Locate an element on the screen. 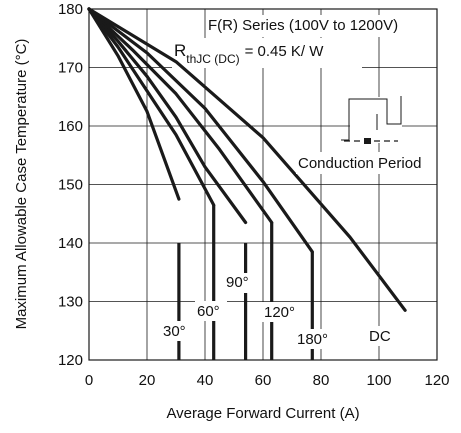 The width and height of the screenshot is (461, 433). y-tick-label: 170 is located at coordinates (70, 68).